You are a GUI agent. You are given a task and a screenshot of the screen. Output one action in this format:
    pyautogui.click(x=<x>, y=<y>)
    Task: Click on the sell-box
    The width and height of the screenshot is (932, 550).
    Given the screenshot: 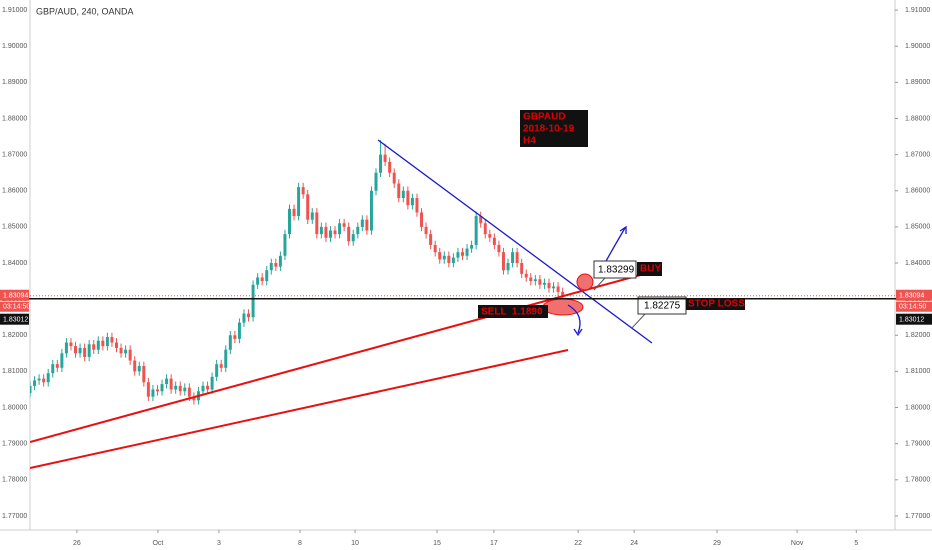 What is the action you would take?
    pyautogui.click(x=513, y=311)
    